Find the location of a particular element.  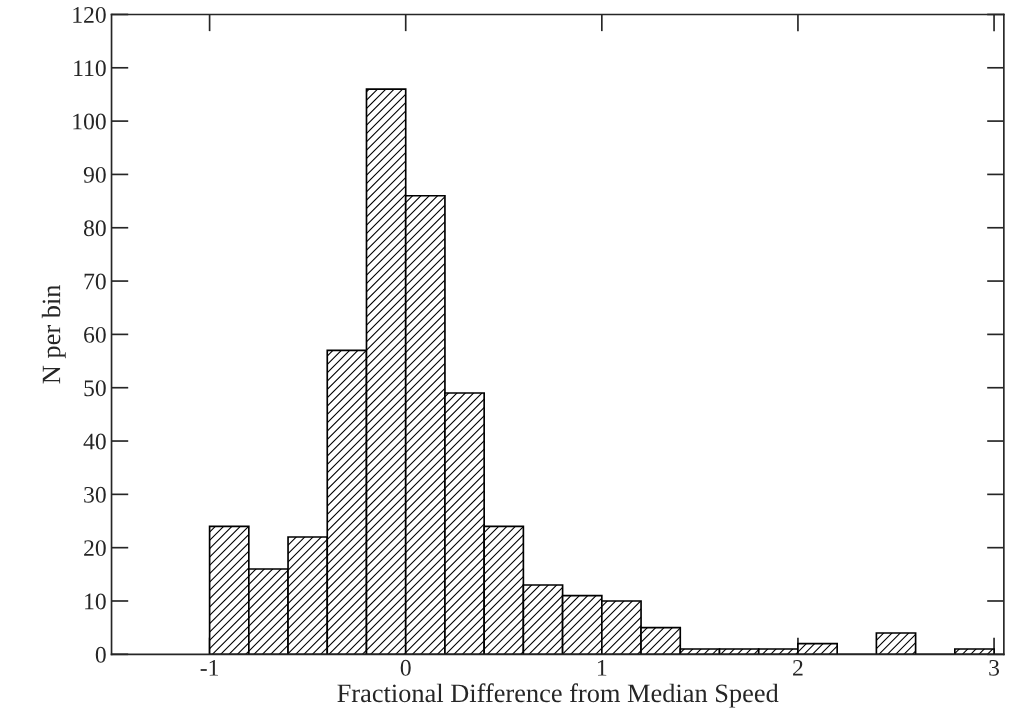

y-tick-label: 100 is located at coordinates (89, 121).